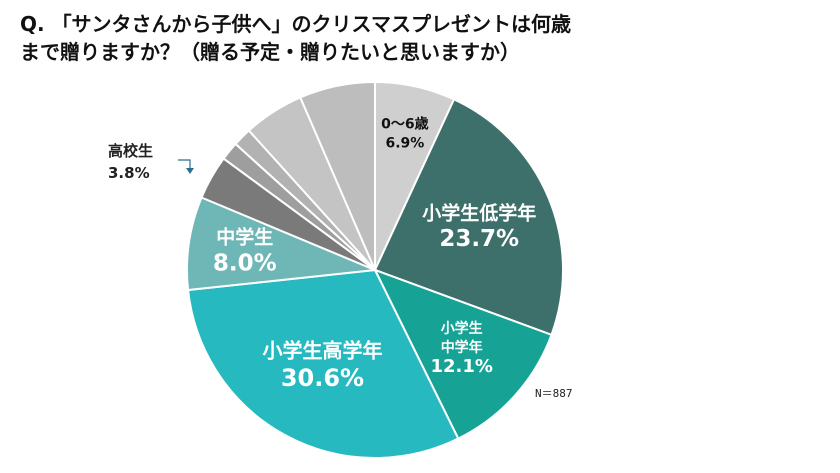 The image size is (840, 473). Describe the element at coordinates (322, 378) in the screenshot. I see `slice-value-label: 30.6%` at that location.